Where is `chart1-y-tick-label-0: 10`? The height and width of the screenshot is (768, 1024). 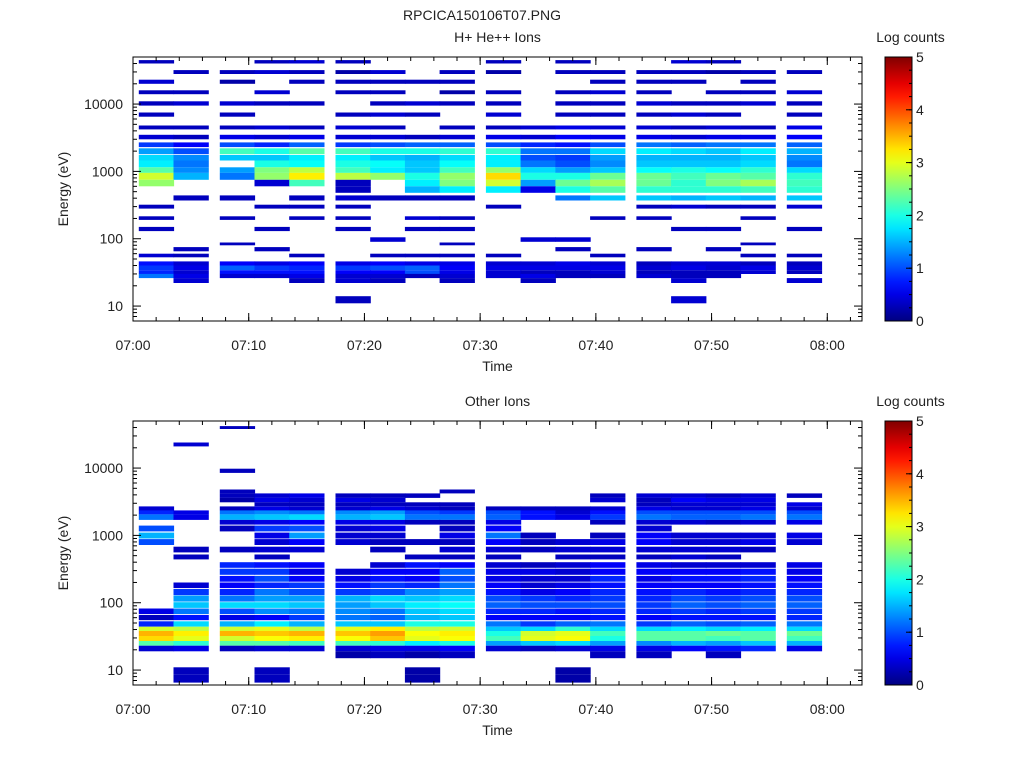 chart1-y-tick-label-0: 10 is located at coordinates (115, 306).